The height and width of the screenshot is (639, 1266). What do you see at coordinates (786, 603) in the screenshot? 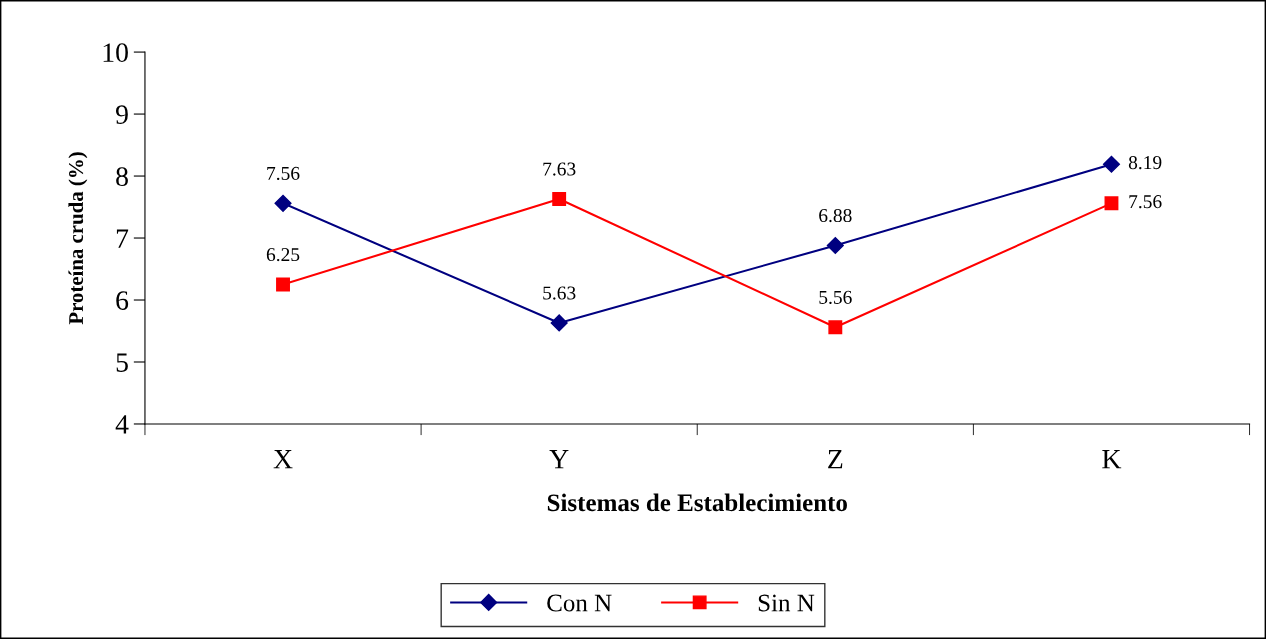
I see `legend-label: Sin N` at bounding box center [786, 603].